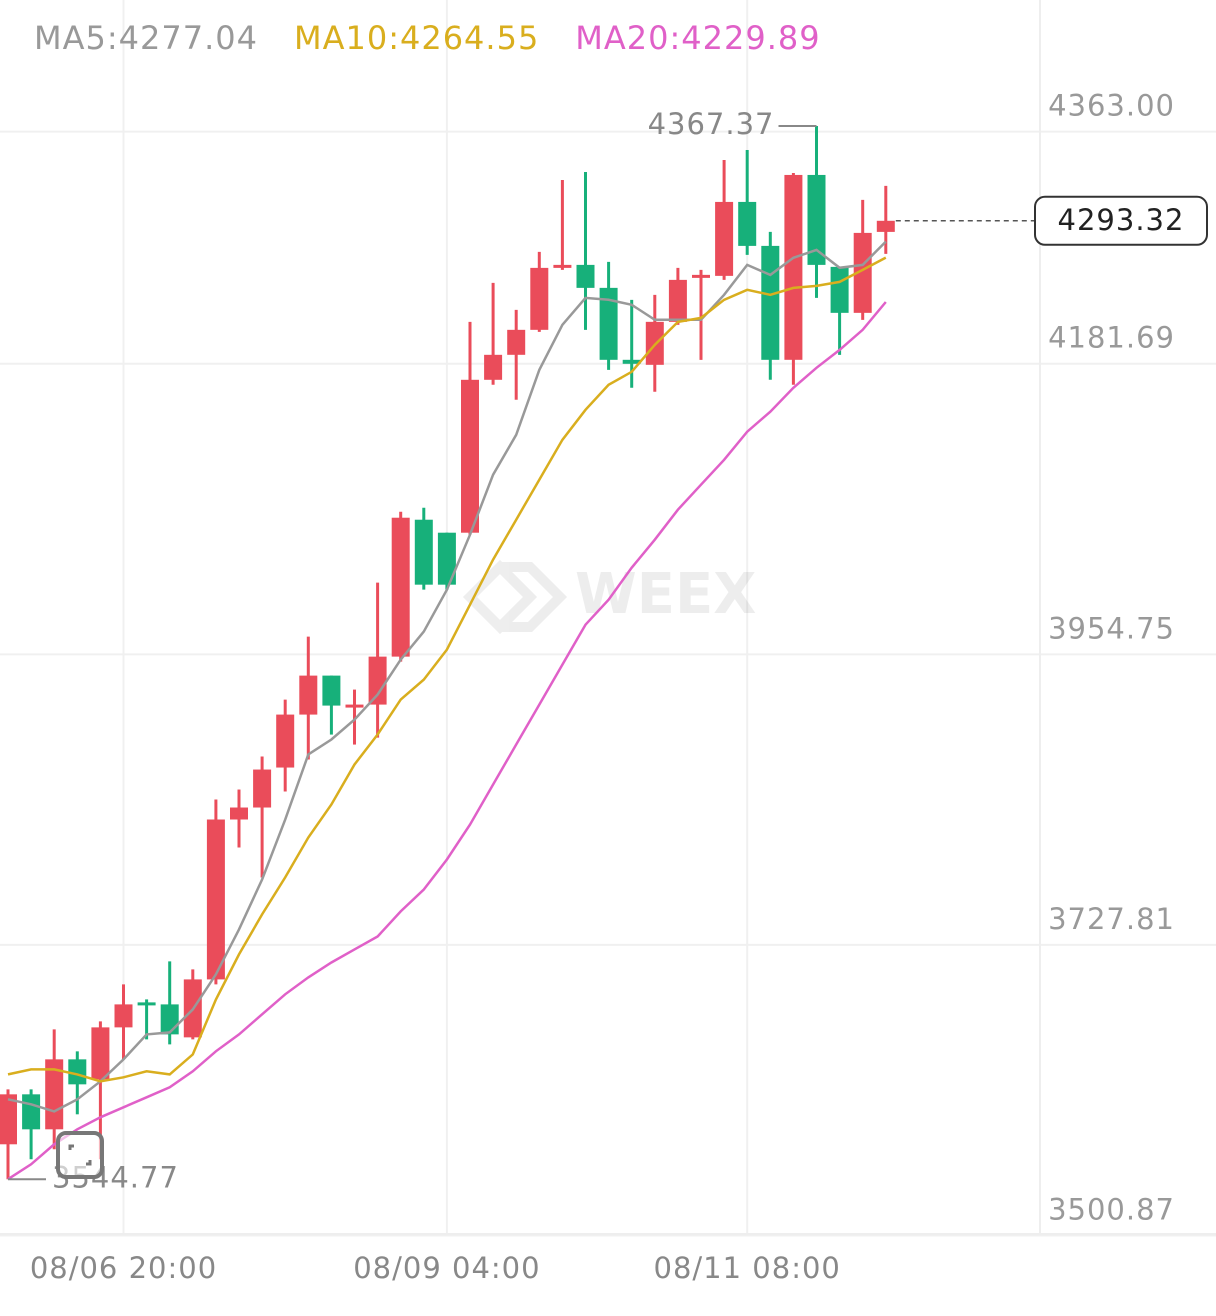  Describe the element at coordinates (146, 38) in the screenshot. I see `legend-entry: MA5:4277.04` at that location.